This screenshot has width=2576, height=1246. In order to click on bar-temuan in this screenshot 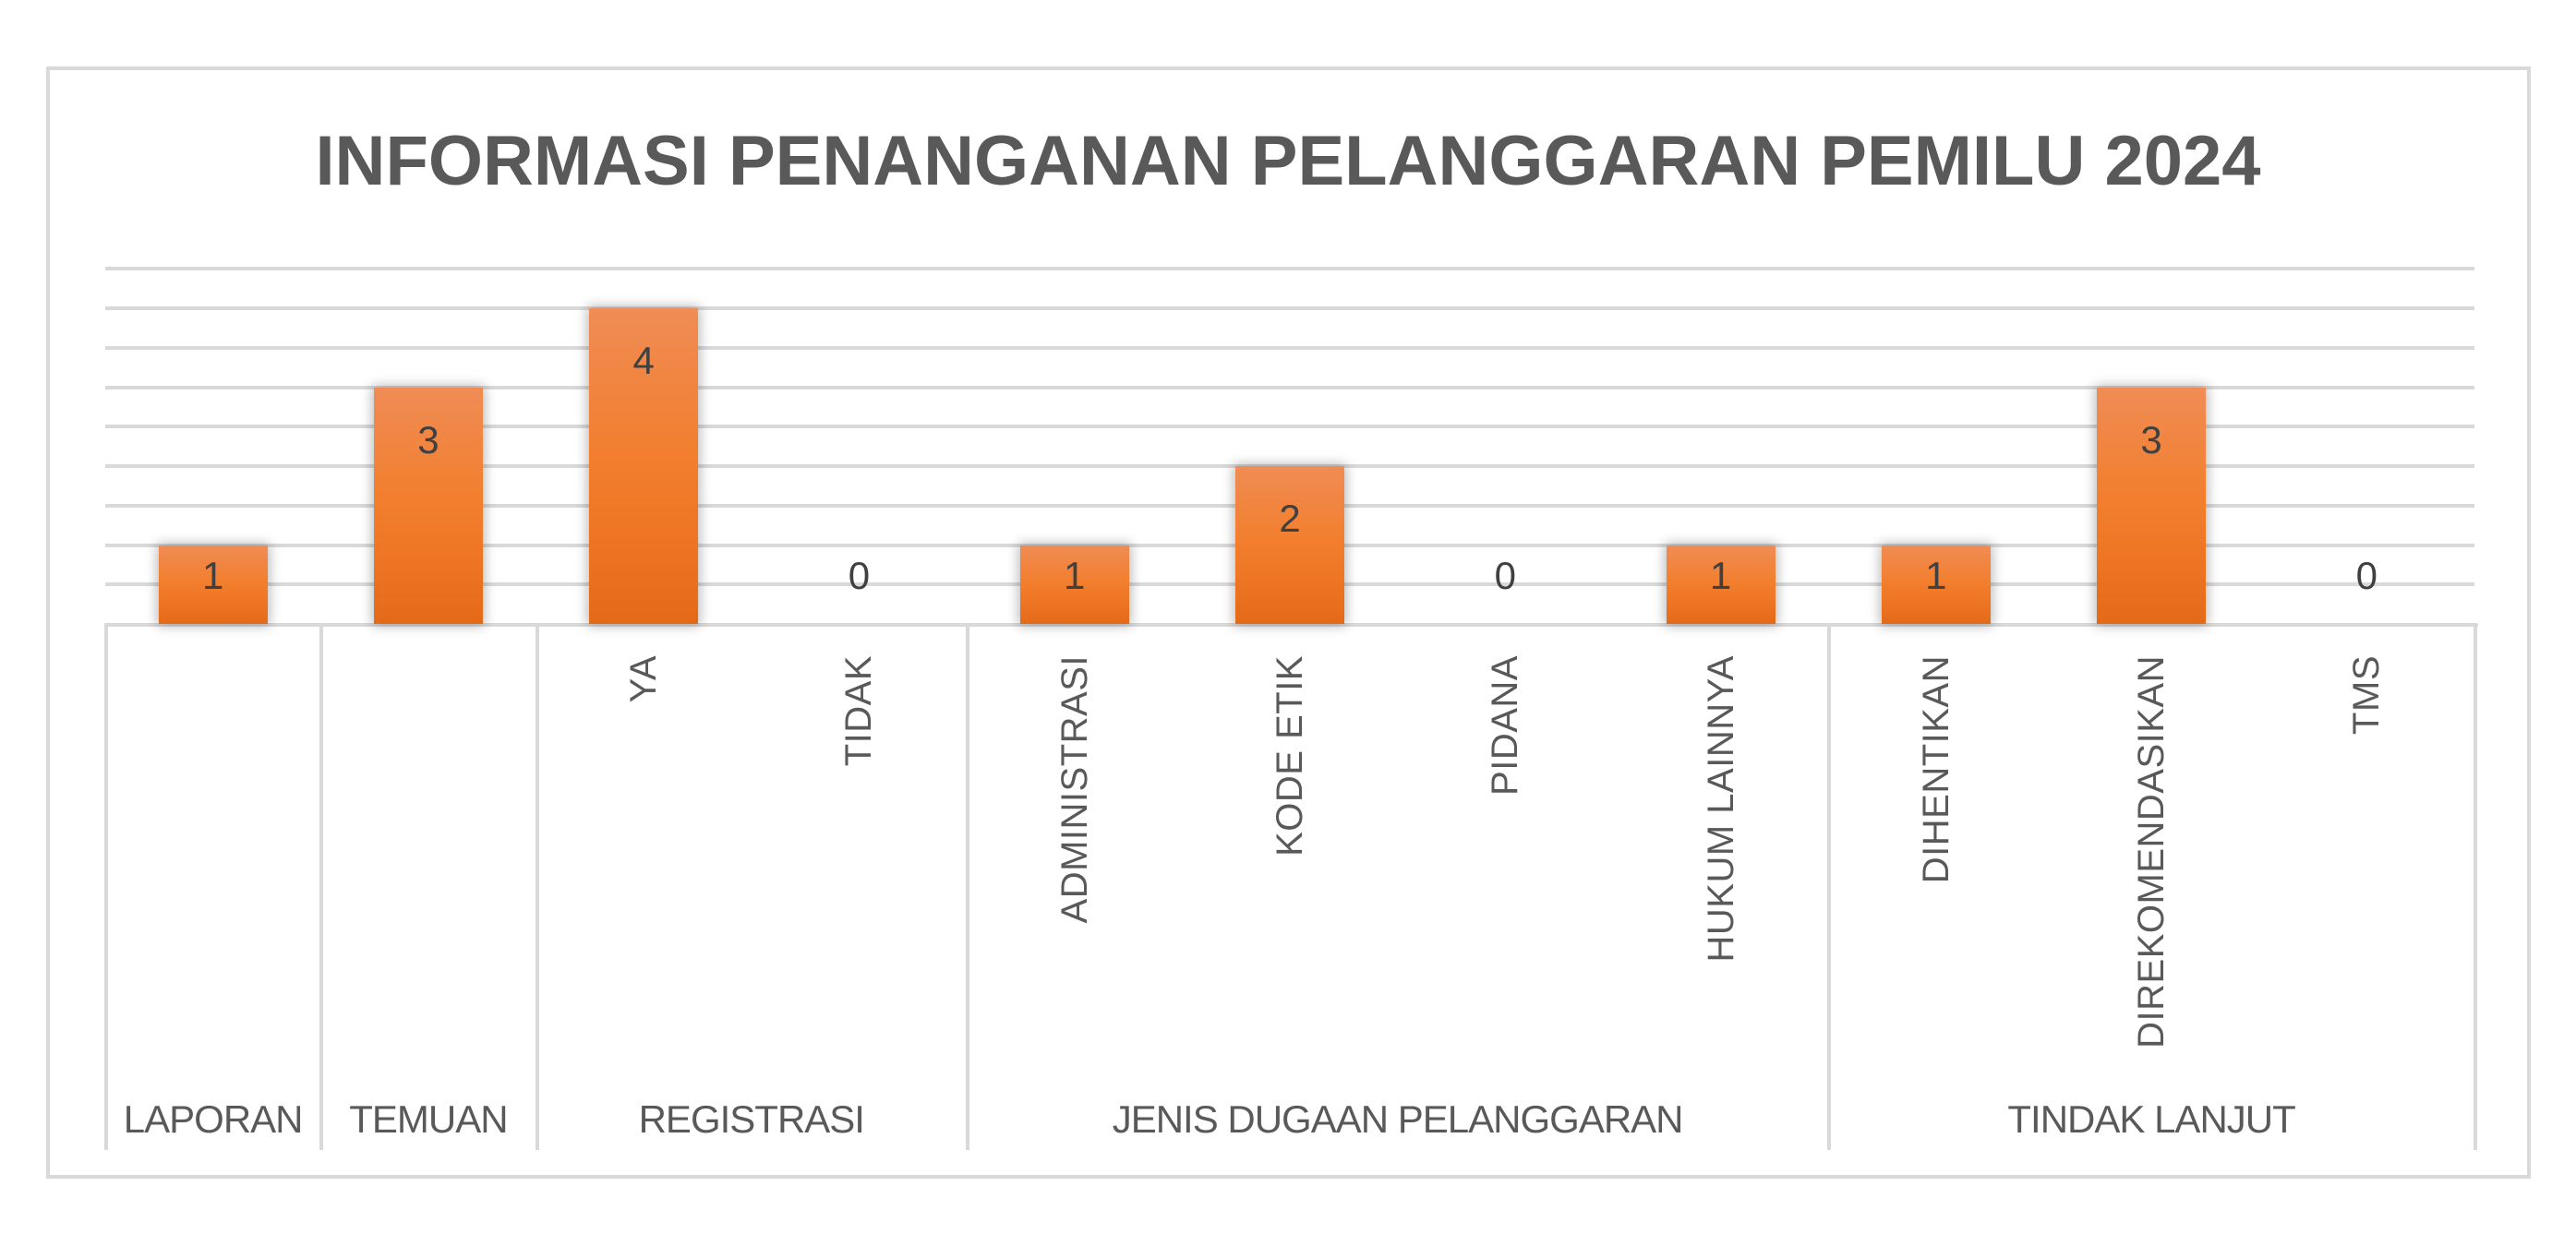, I will do `click(428, 505)`.